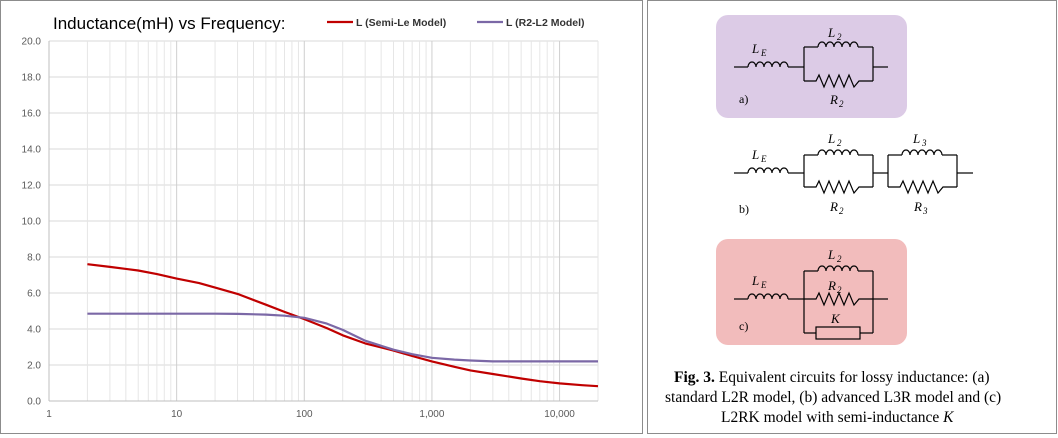 The image size is (1058, 438). I want to click on y-tick-label: 16.0, so click(32, 114).